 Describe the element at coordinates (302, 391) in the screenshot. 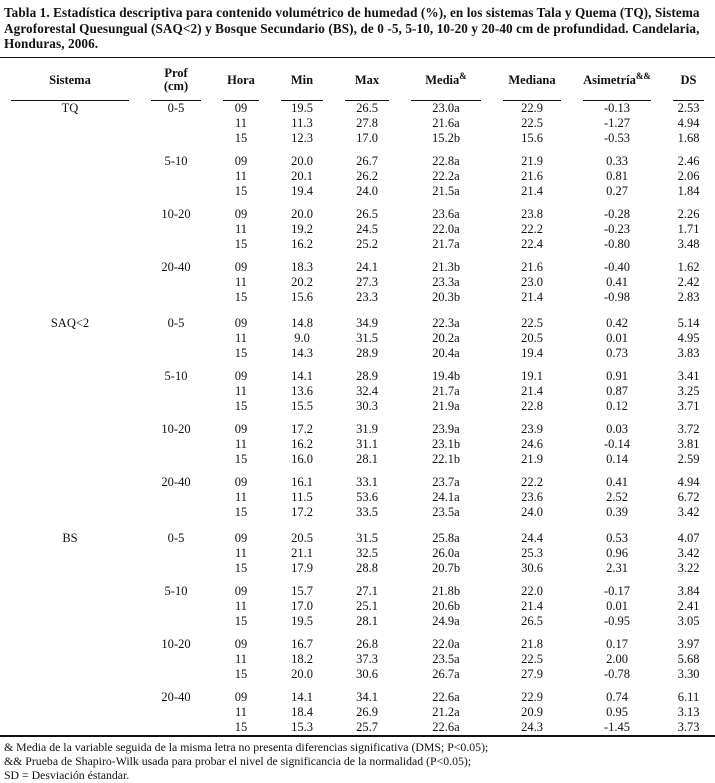

I see `min-cell: 13.6` at that location.